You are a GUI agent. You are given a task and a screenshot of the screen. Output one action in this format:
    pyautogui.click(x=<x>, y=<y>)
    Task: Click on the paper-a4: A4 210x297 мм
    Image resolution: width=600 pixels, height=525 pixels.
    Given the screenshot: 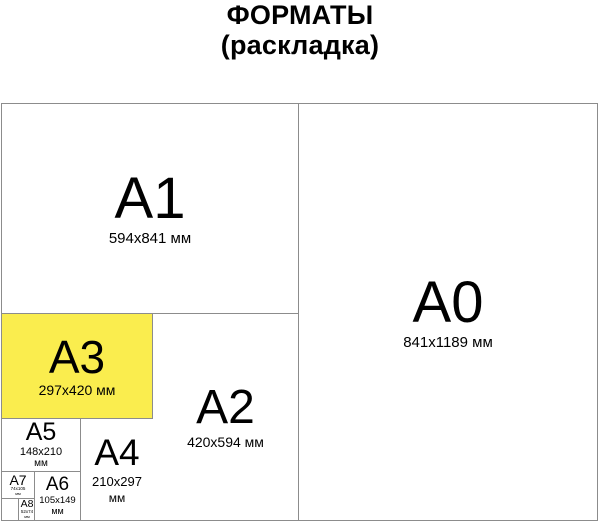 What is the action you would take?
    pyautogui.click(x=116, y=469)
    